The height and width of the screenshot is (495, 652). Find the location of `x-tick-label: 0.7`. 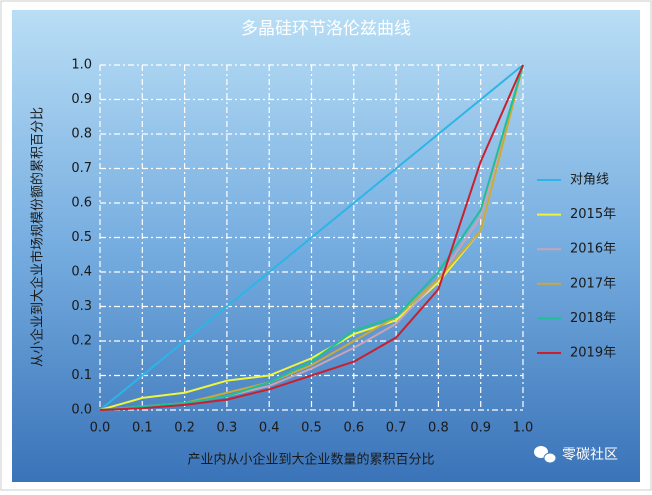

x-tick-label: 0.7 is located at coordinates (396, 428).